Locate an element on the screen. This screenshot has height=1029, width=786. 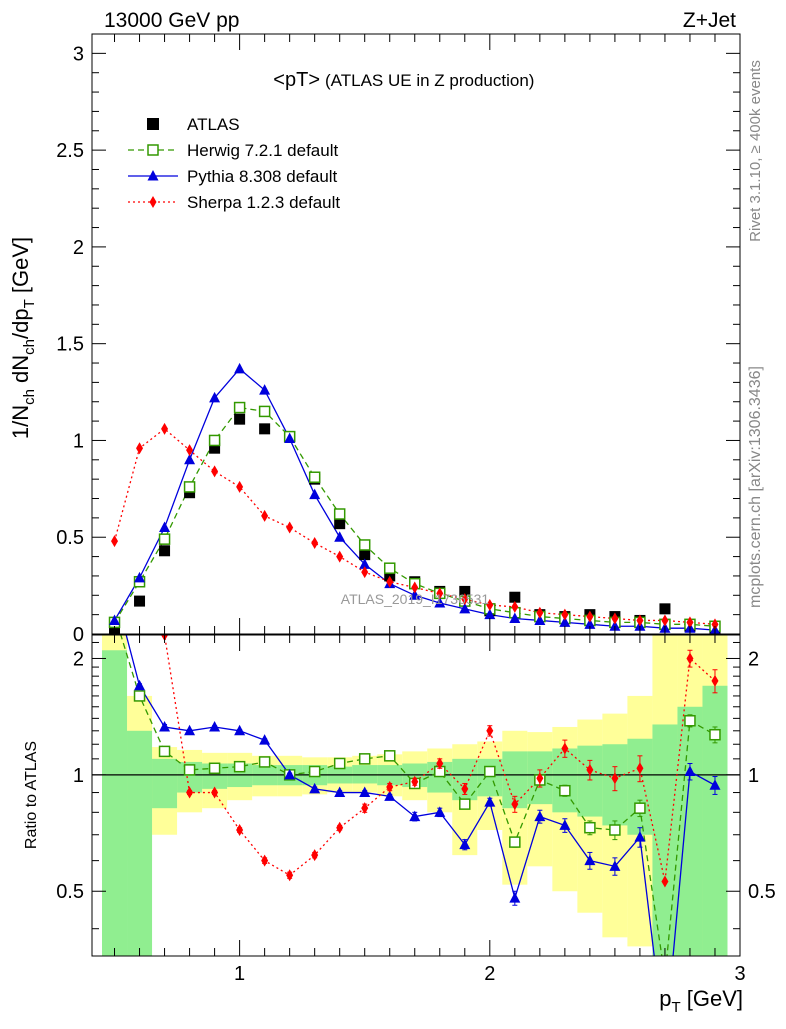
x-tick-label: 2 is located at coordinates (489, 974).